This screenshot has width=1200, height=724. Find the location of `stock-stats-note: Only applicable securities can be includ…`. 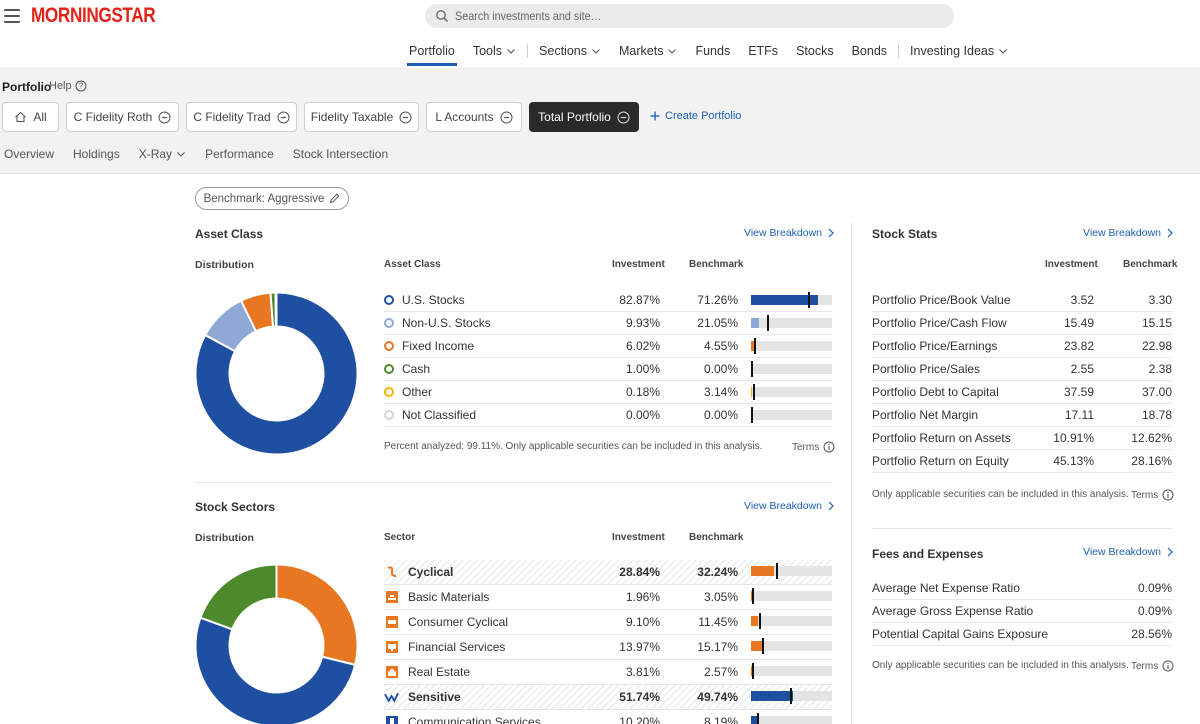

stock-stats-note: Only applicable securities can be includ… is located at coordinates (1000, 494).